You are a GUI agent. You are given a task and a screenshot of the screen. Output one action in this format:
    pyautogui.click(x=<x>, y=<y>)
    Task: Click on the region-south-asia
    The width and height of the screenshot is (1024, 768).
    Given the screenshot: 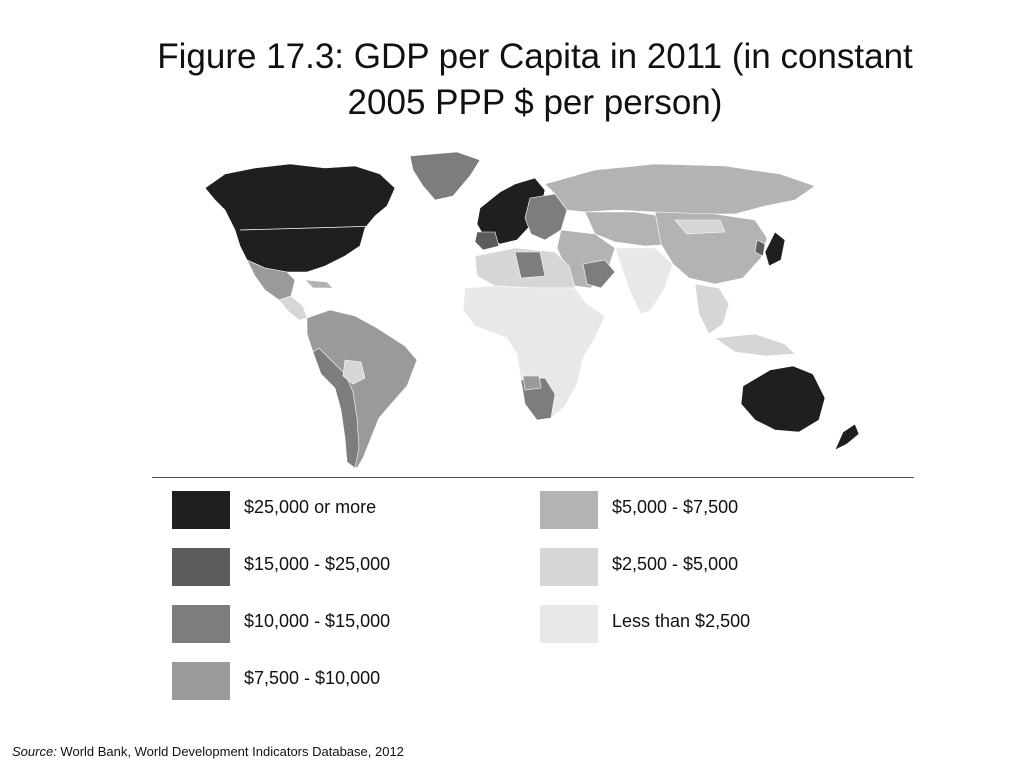 What is the action you would take?
    pyautogui.click(x=644, y=281)
    